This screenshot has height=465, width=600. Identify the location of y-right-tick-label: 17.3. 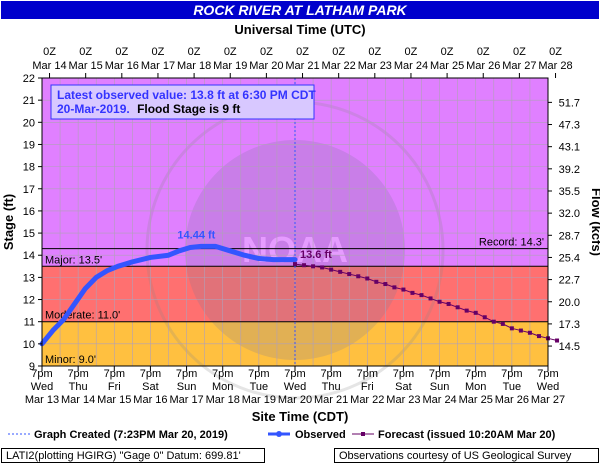
(569, 325).